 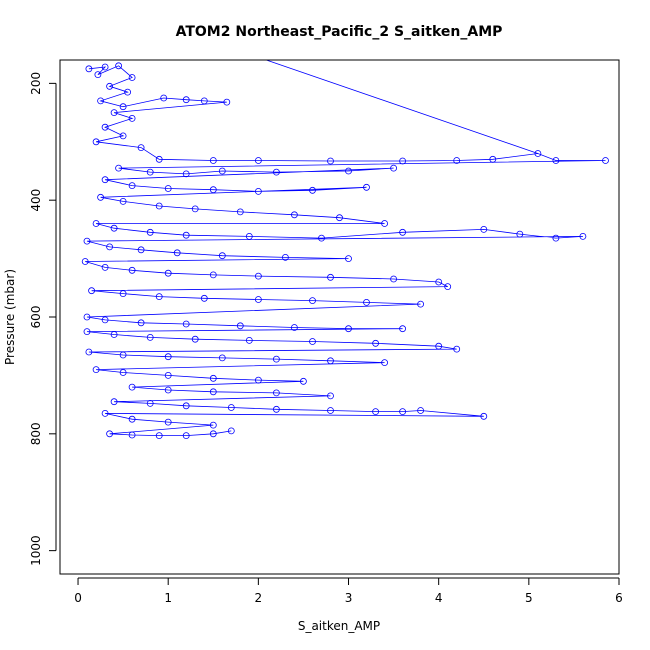 I want to click on series-connector-line, so click(x=401, y=107).